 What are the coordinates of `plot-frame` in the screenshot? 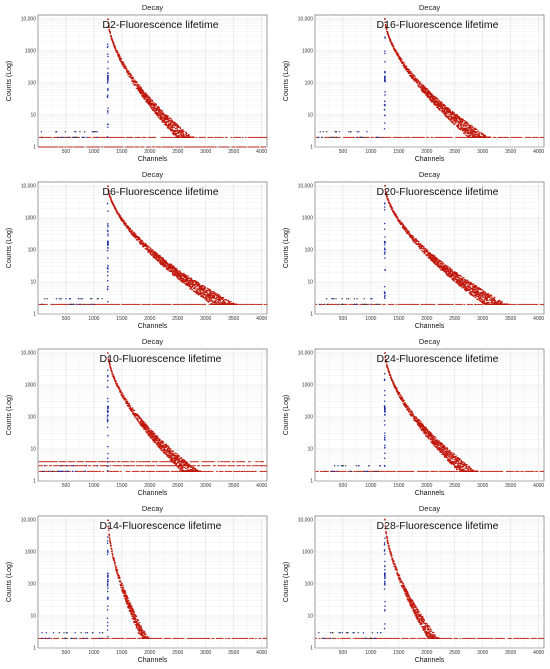 It's located at (429, 248).